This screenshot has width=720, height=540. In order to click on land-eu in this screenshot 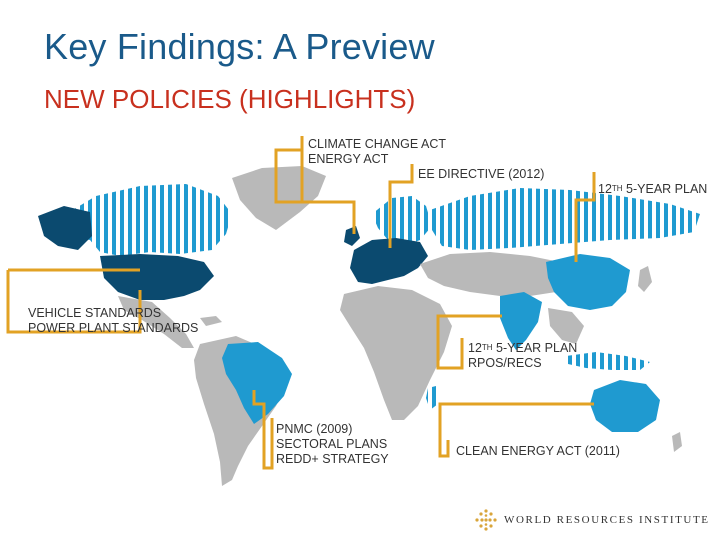, I will do `click(389, 261)`.